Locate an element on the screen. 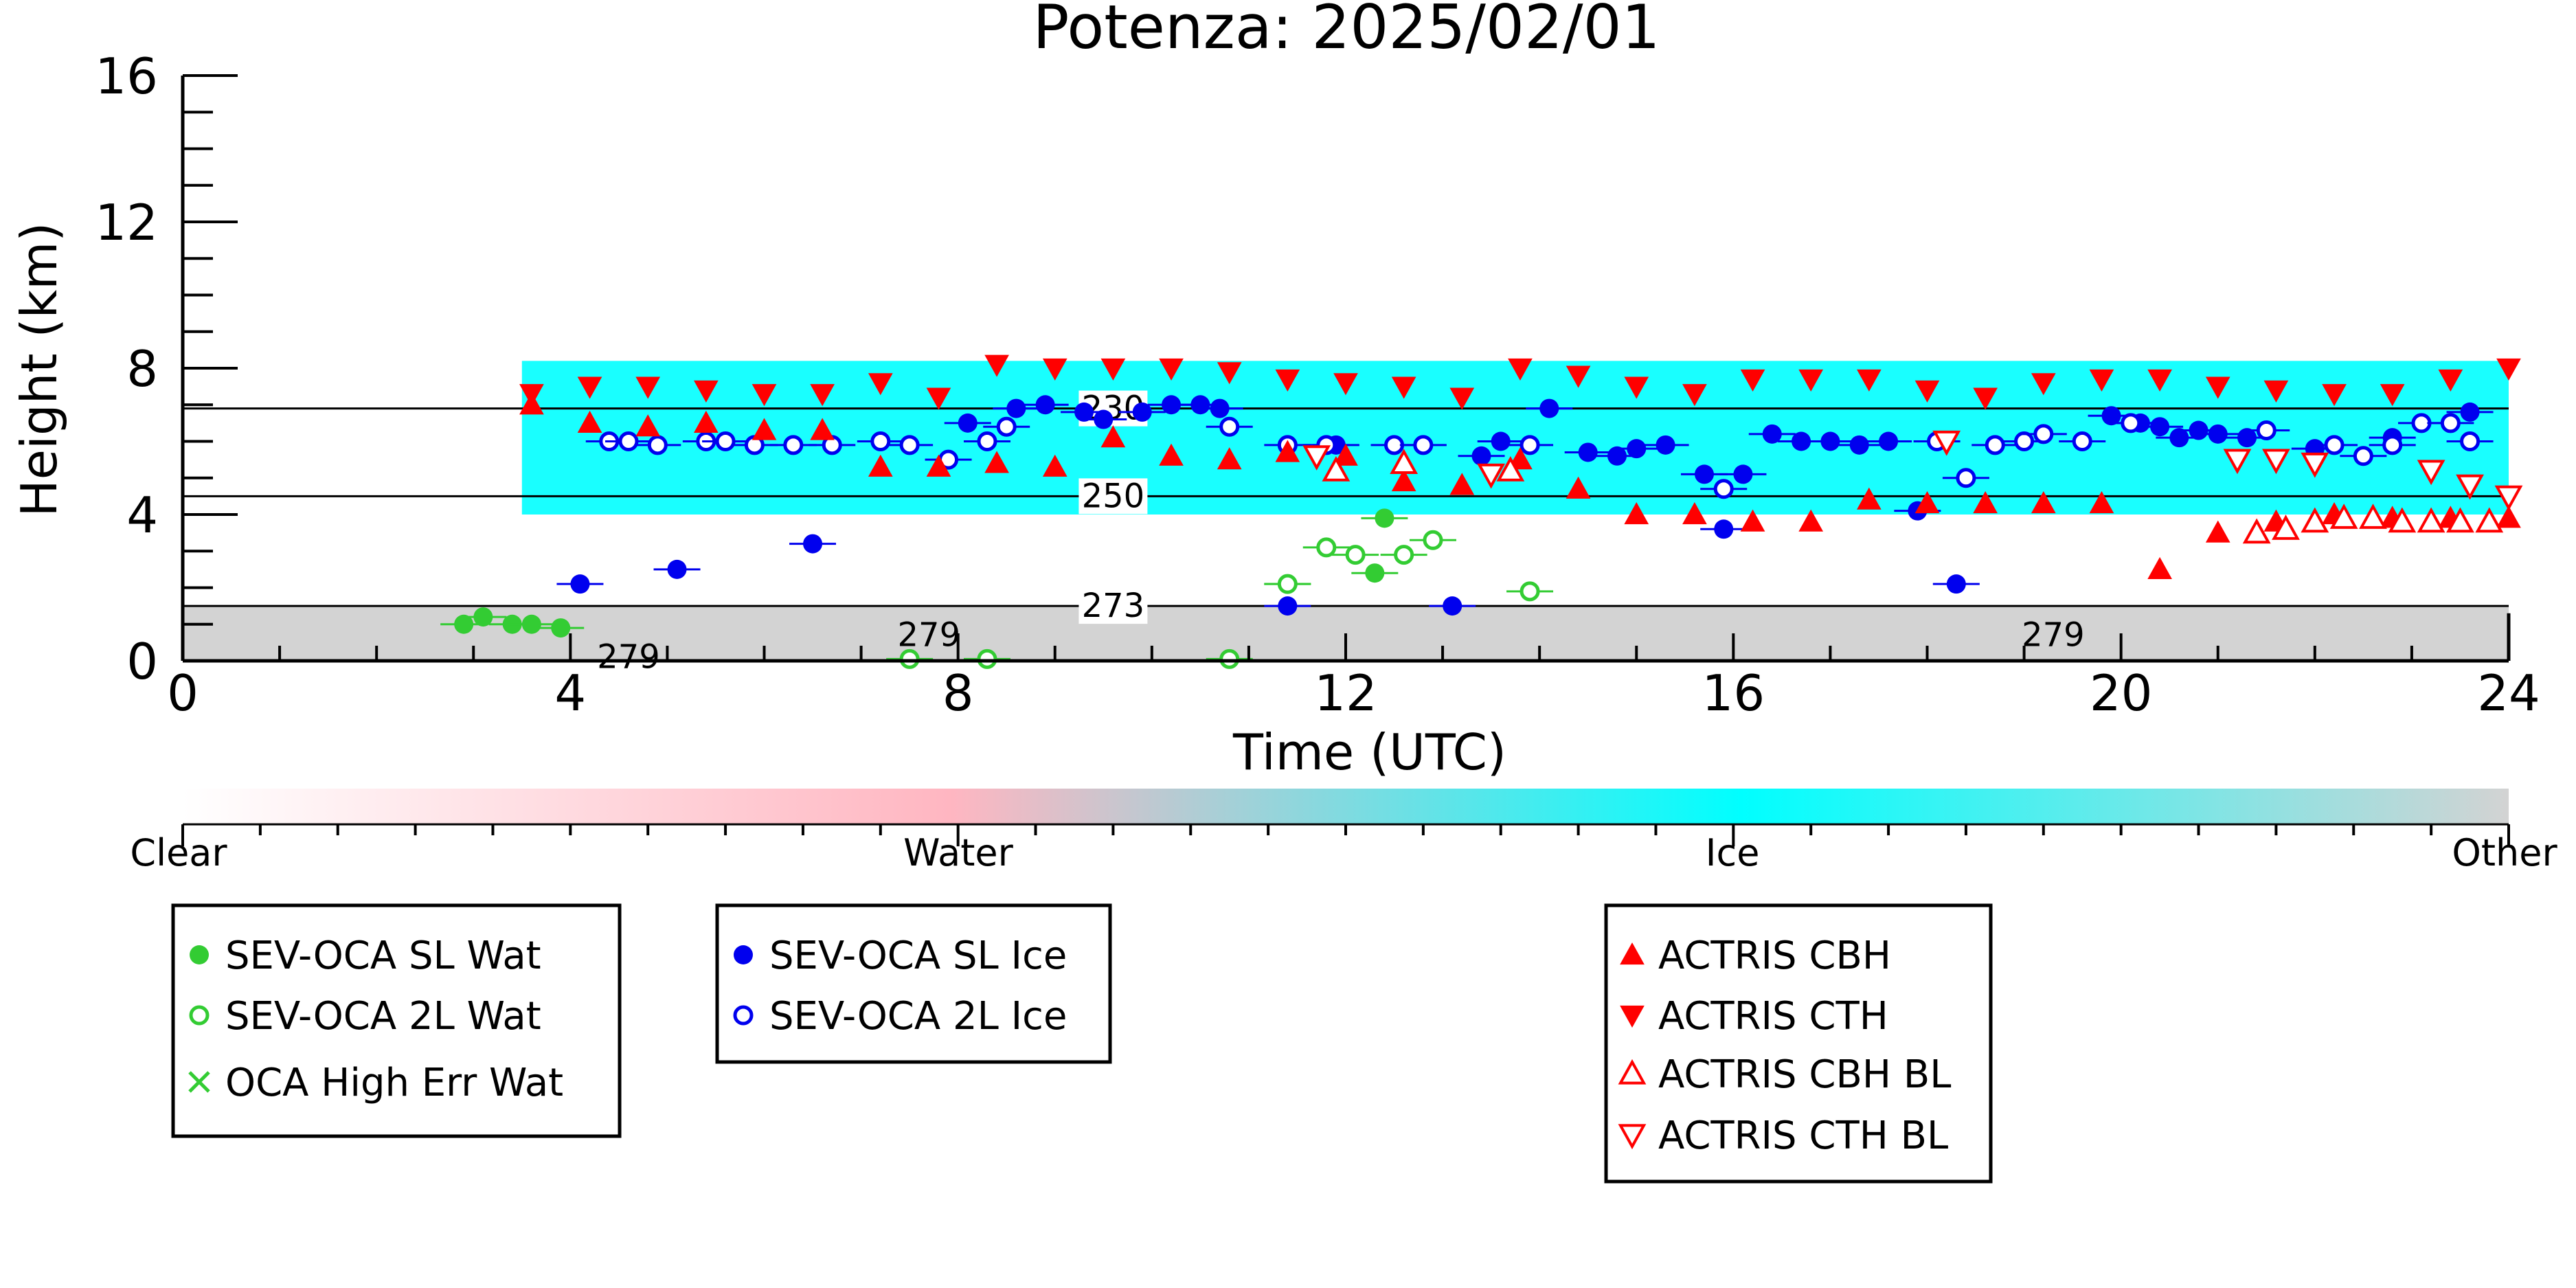 Image resolution: width=2576 pixels, height=1288 pixels. y-axis-label: Height (km) is located at coordinates (39, 370).